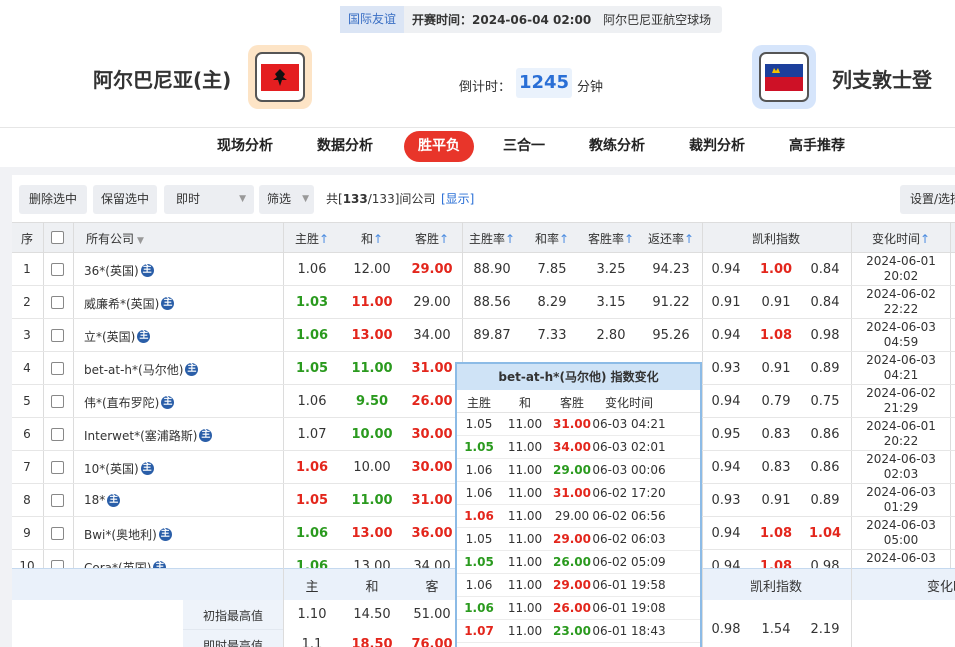  What do you see at coordinates (209, 199) in the screenshot?
I see `mode-select: 即时 ▼` at bounding box center [209, 199].